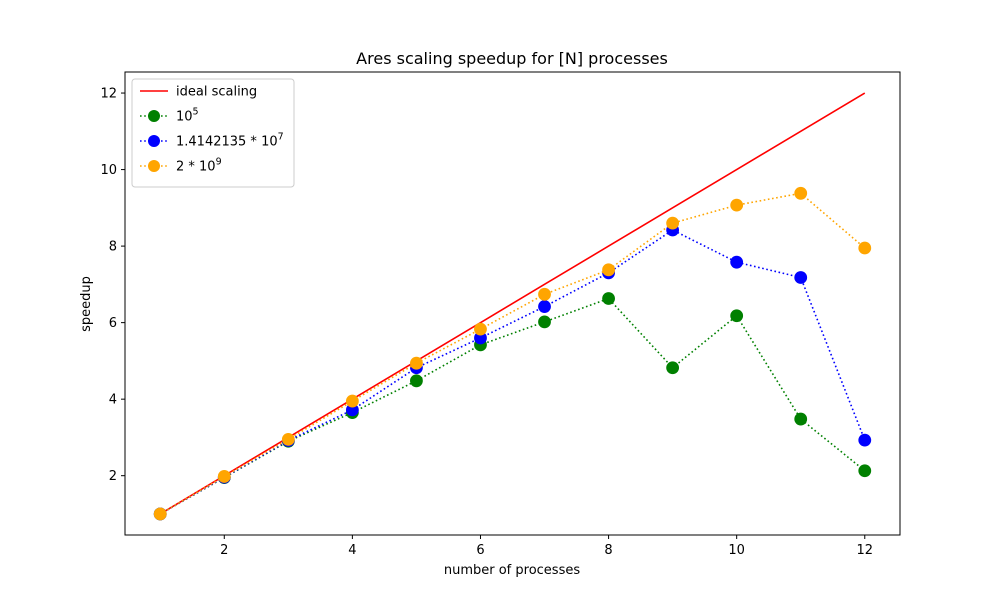 This screenshot has width=1000, height=600. I want to click on legend-label-3: 2 * 109, so click(199, 166).